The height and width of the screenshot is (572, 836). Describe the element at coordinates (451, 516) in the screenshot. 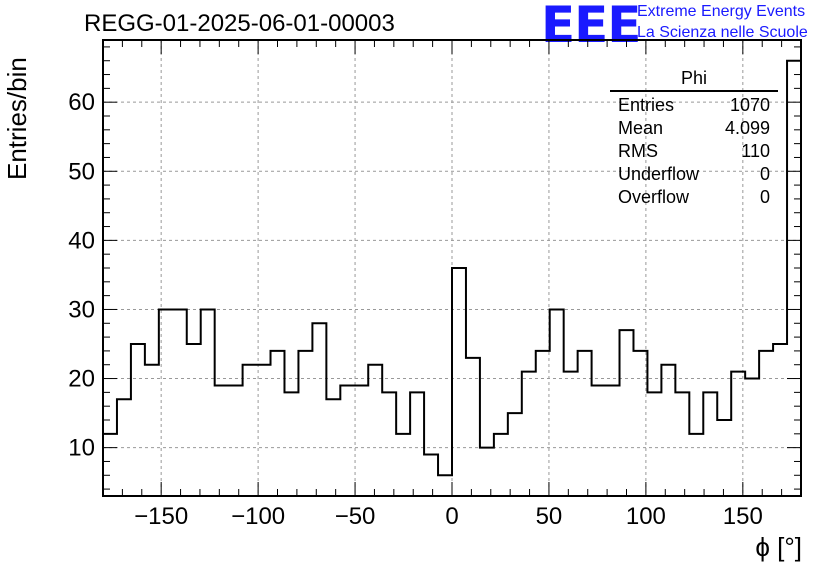

I see `x-tick-label: 0` at that location.